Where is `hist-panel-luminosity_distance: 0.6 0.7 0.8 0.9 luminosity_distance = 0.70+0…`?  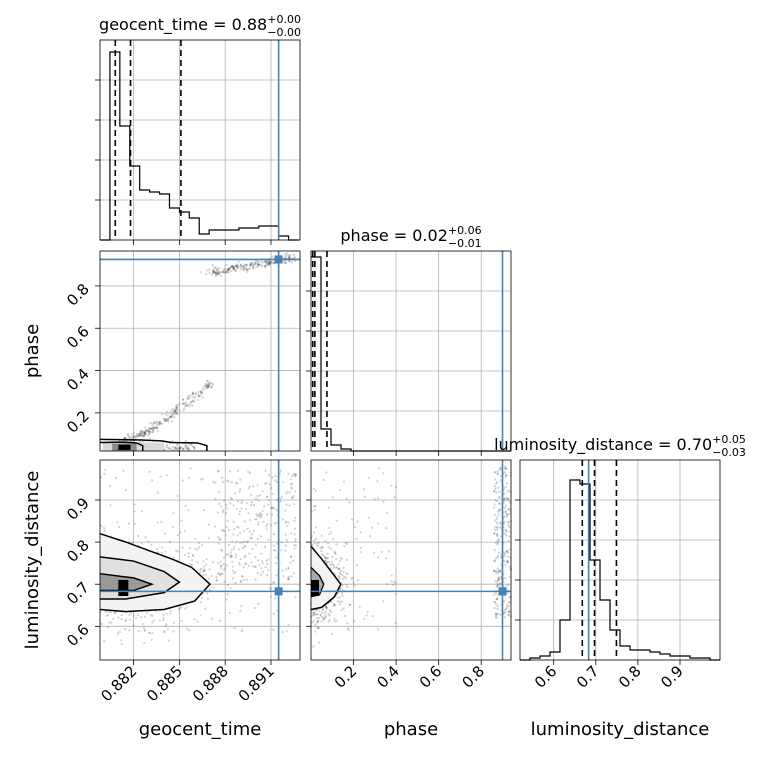 hist-panel-luminosity_distance: 0.6 0.7 0.8 0.9 luminosity_distance = 0.70+0… is located at coordinates (620, 562).